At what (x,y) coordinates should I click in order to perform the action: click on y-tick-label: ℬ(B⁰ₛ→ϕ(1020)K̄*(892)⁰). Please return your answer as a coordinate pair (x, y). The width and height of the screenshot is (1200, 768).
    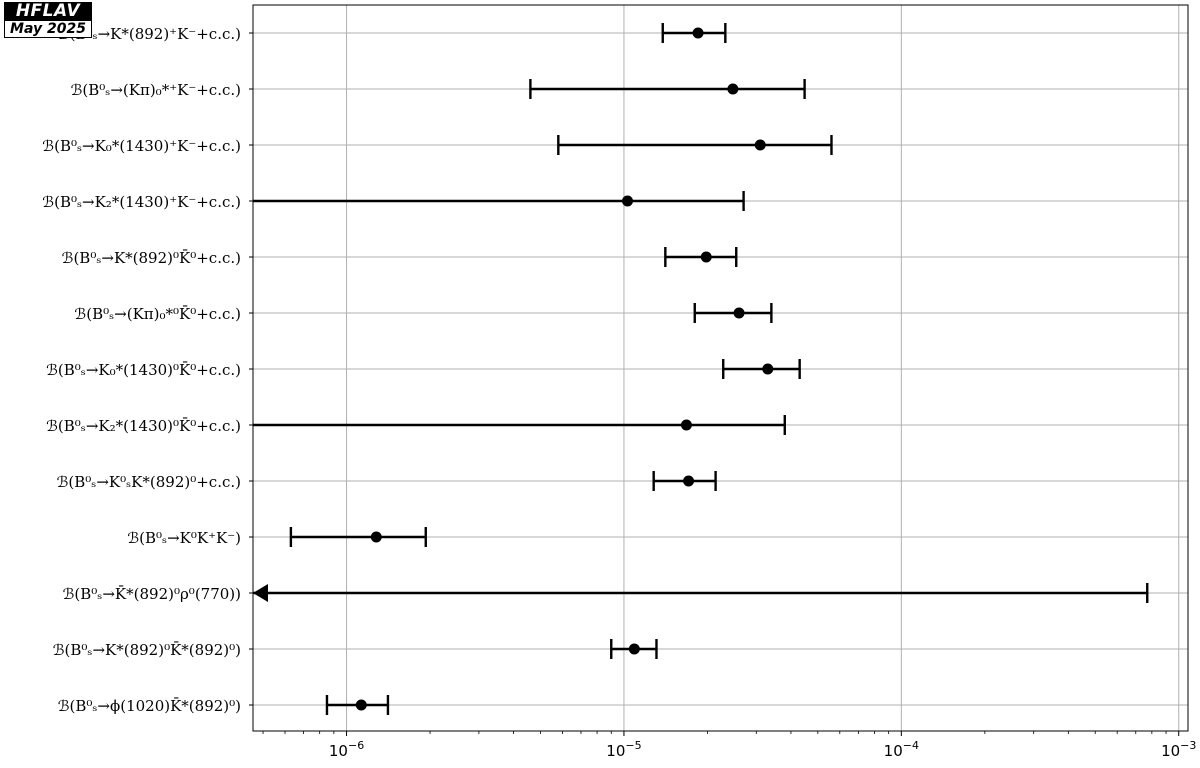
    Looking at the image, I should click on (149, 706).